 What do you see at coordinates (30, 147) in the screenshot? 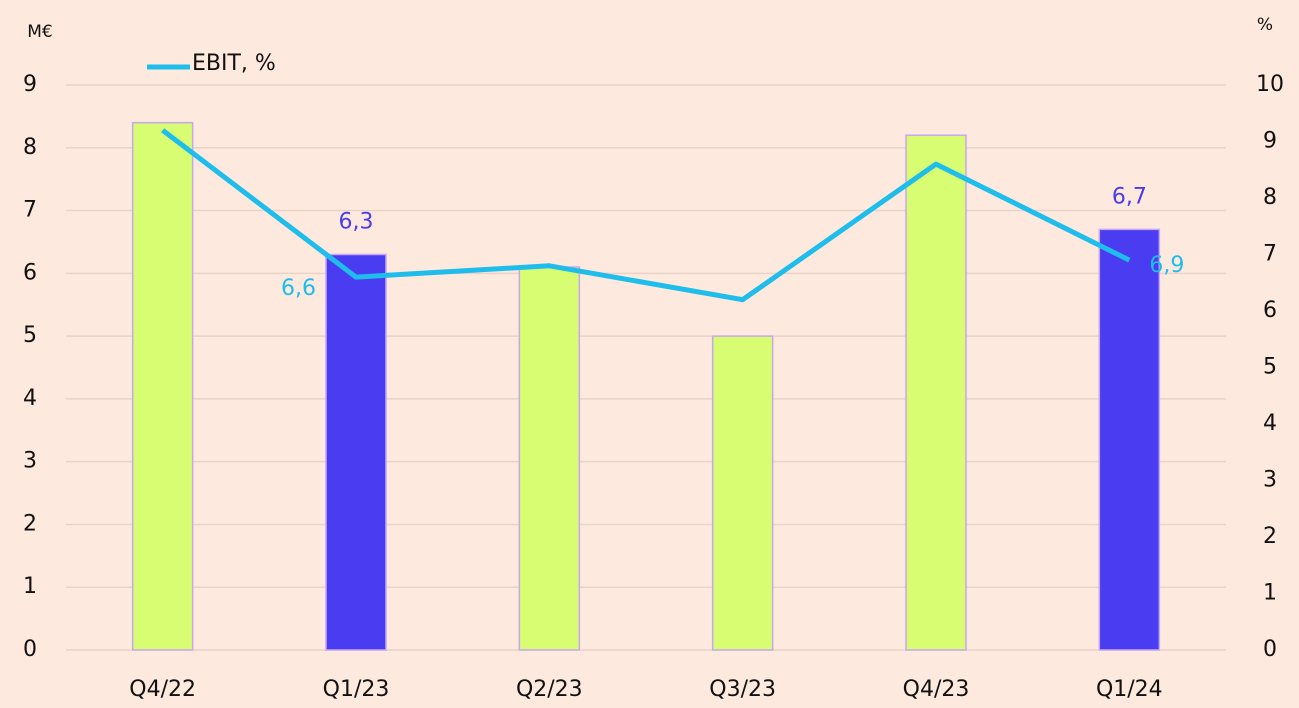
I see `y-tick-label: 8` at bounding box center [30, 147].